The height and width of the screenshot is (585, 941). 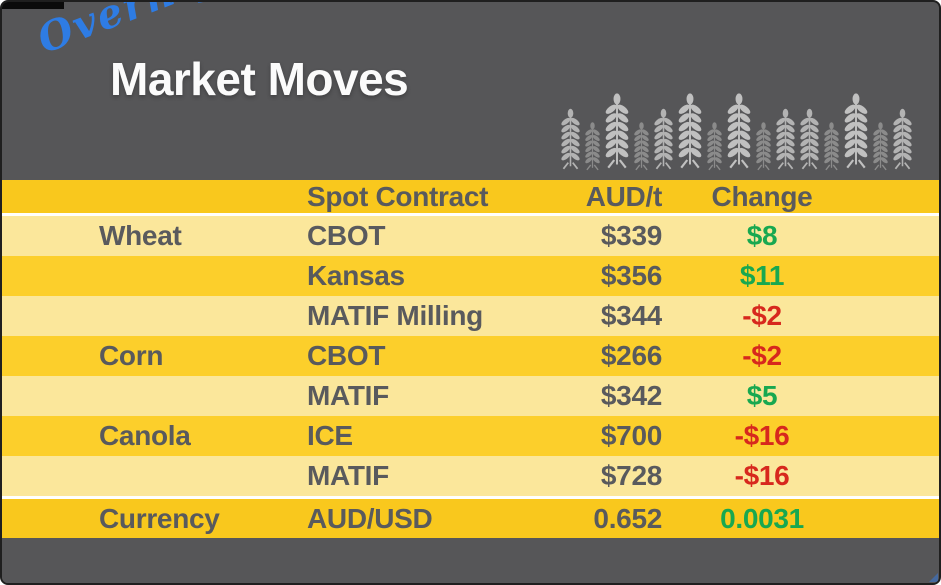 What do you see at coordinates (370, 518) in the screenshot?
I see `contract-cell: AUD/USD` at bounding box center [370, 518].